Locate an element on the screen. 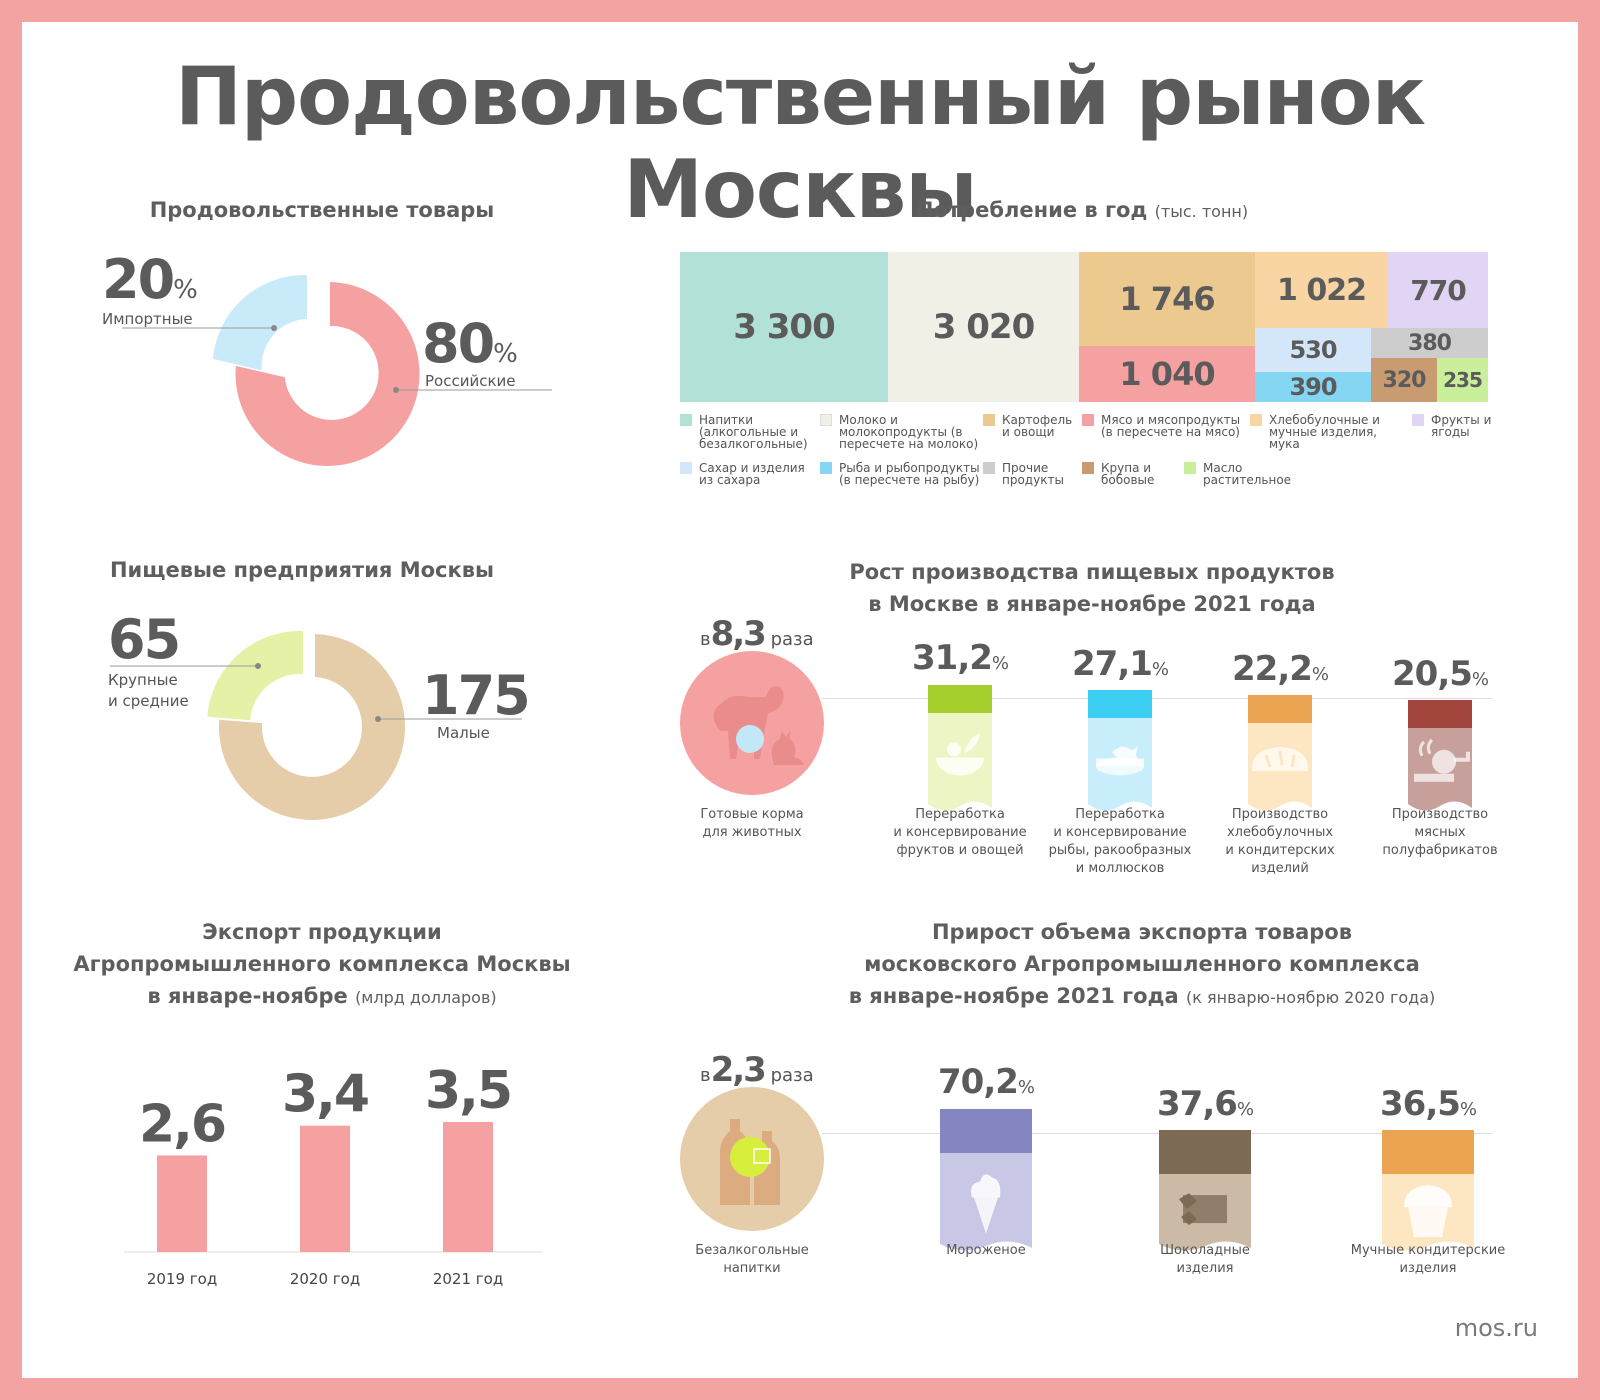  export-value-label-1: 3,4 is located at coordinates (325, 1095).